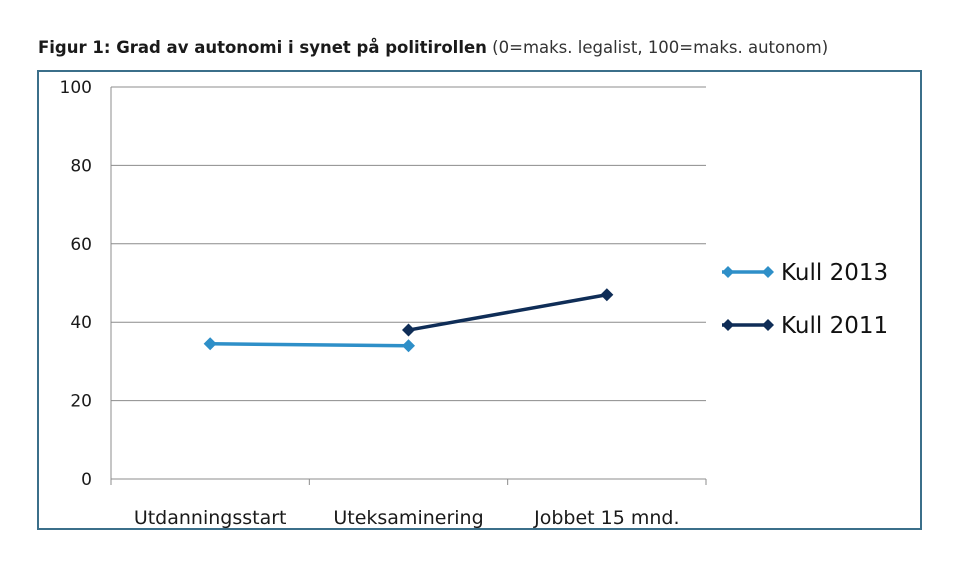 The width and height of the screenshot is (960, 576). What do you see at coordinates (76, 88) in the screenshot?
I see `y-tick-label-100: 100` at bounding box center [76, 88].